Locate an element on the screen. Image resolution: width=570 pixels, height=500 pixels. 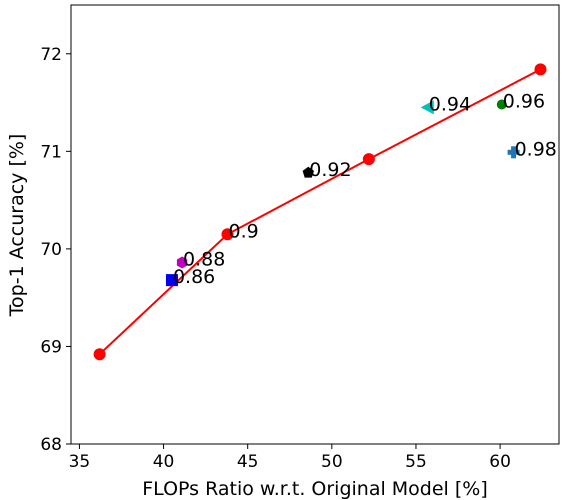
point-label: 0.88 is located at coordinates (204, 260).